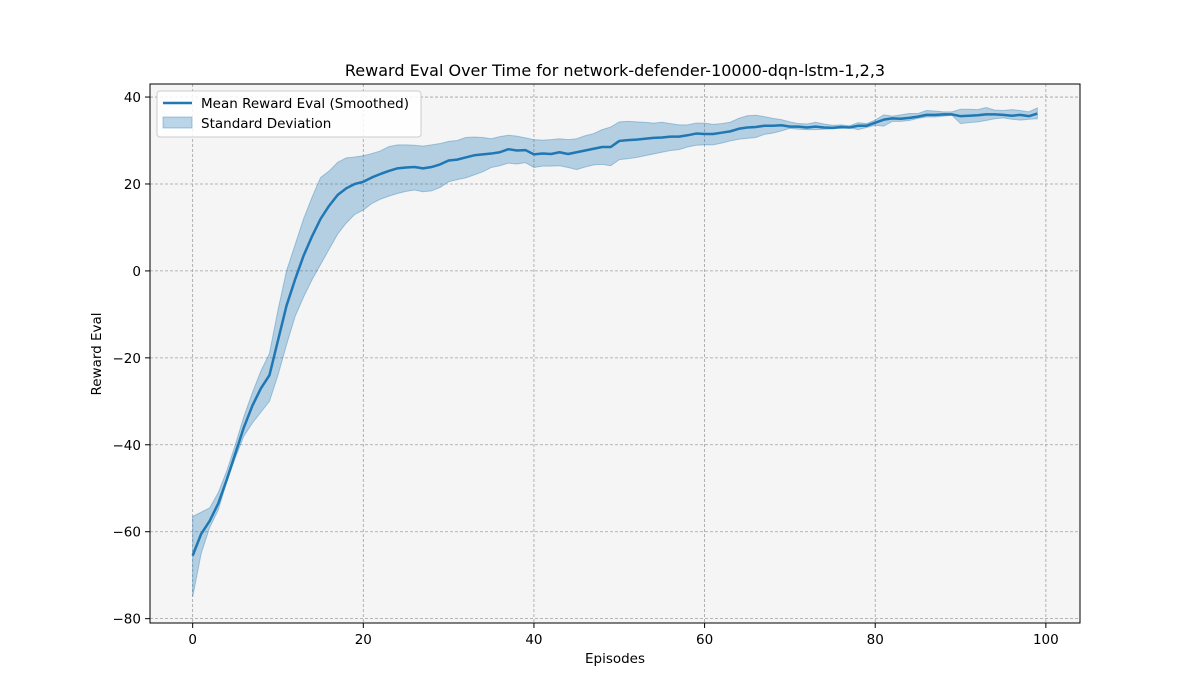 The width and height of the screenshot is (1200, 700). Describe the element at coordinates (127, 446) in the screenshot. I see `y-tick-label: −40` at that location.